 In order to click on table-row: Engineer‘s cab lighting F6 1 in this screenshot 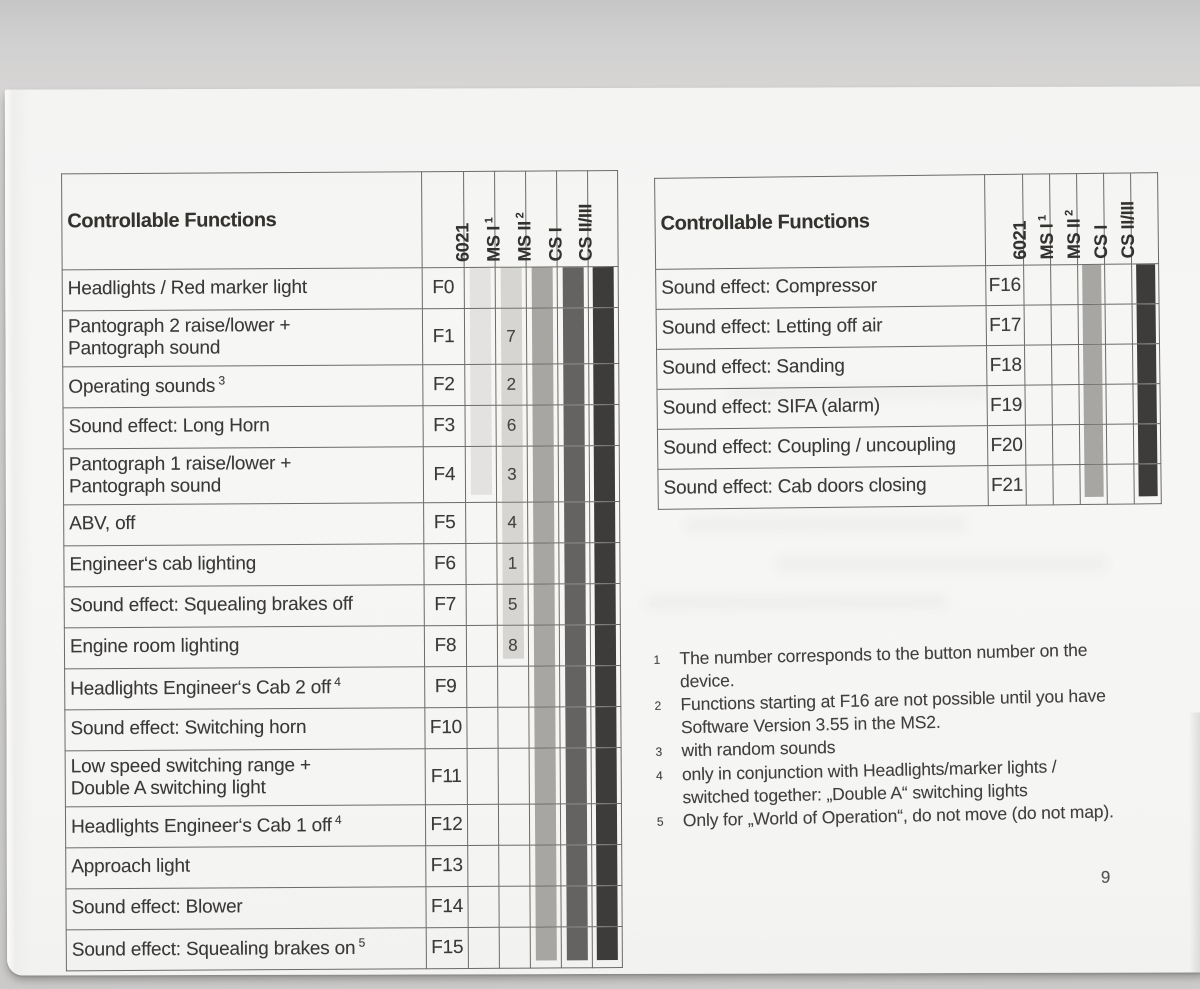, I will do `click(342, 564)`.